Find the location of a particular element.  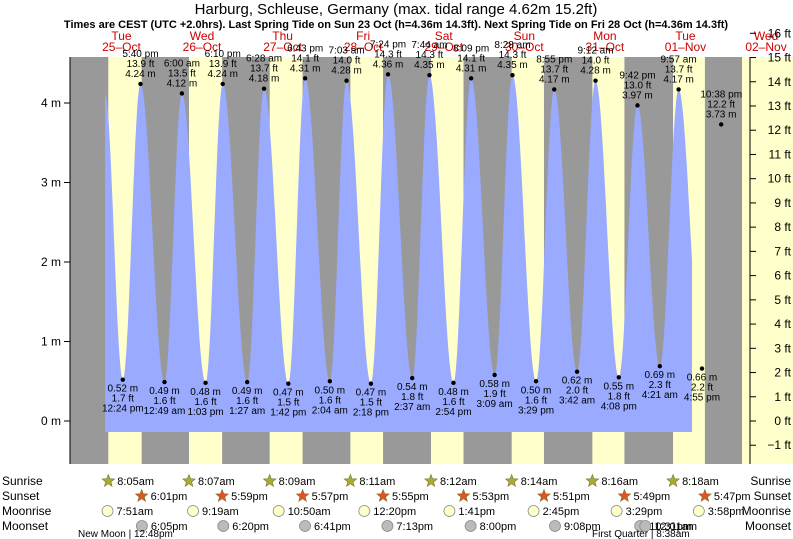

high-tide-m: 4.28 m is located at coordinates (346, 71).